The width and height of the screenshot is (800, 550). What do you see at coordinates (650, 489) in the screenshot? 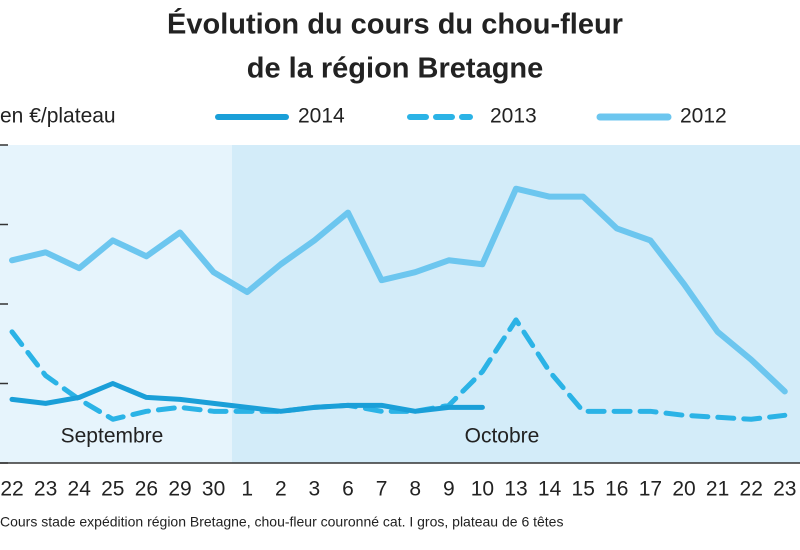
I see `x-tick-label: 17` at bounding box center [650, 489].